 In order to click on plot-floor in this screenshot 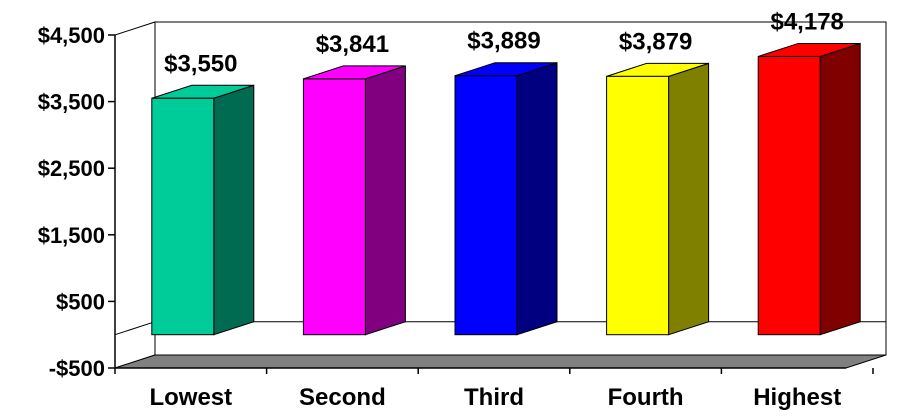, I will do `click(500, 361)`.